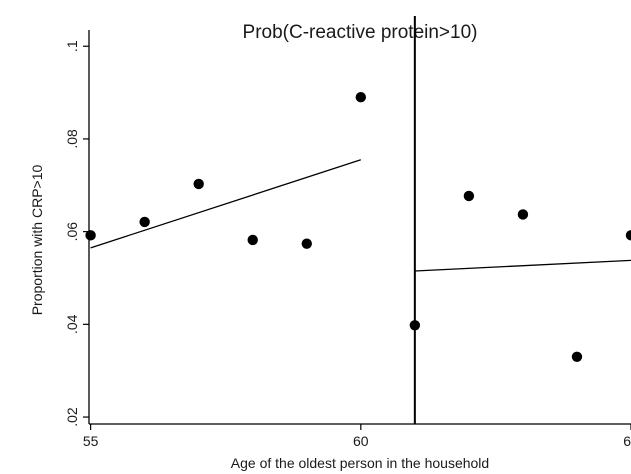 This screenshot has height=474, width=631. I want to click on y-tick-label: .04, so click(72, 324).